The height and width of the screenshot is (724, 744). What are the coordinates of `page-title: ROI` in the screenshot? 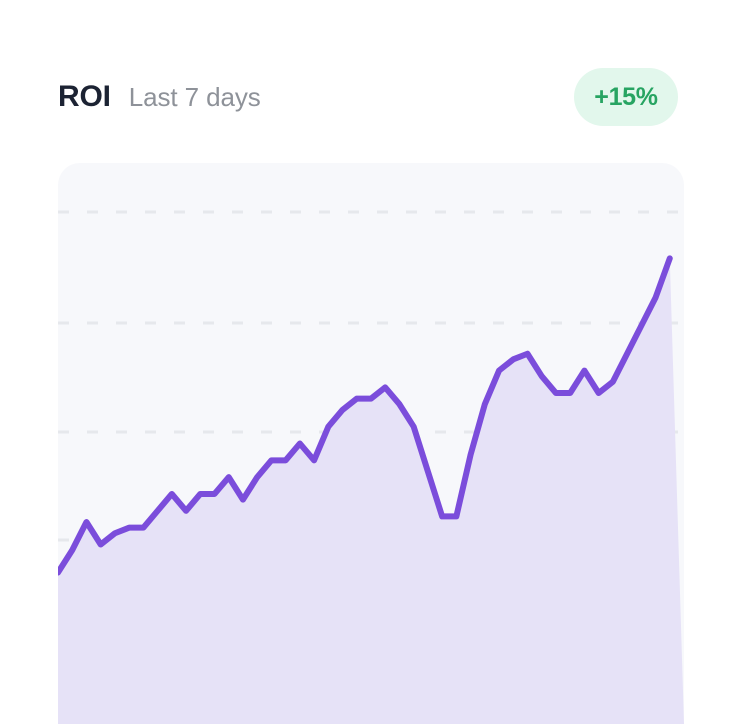 It's located at (84, 96).